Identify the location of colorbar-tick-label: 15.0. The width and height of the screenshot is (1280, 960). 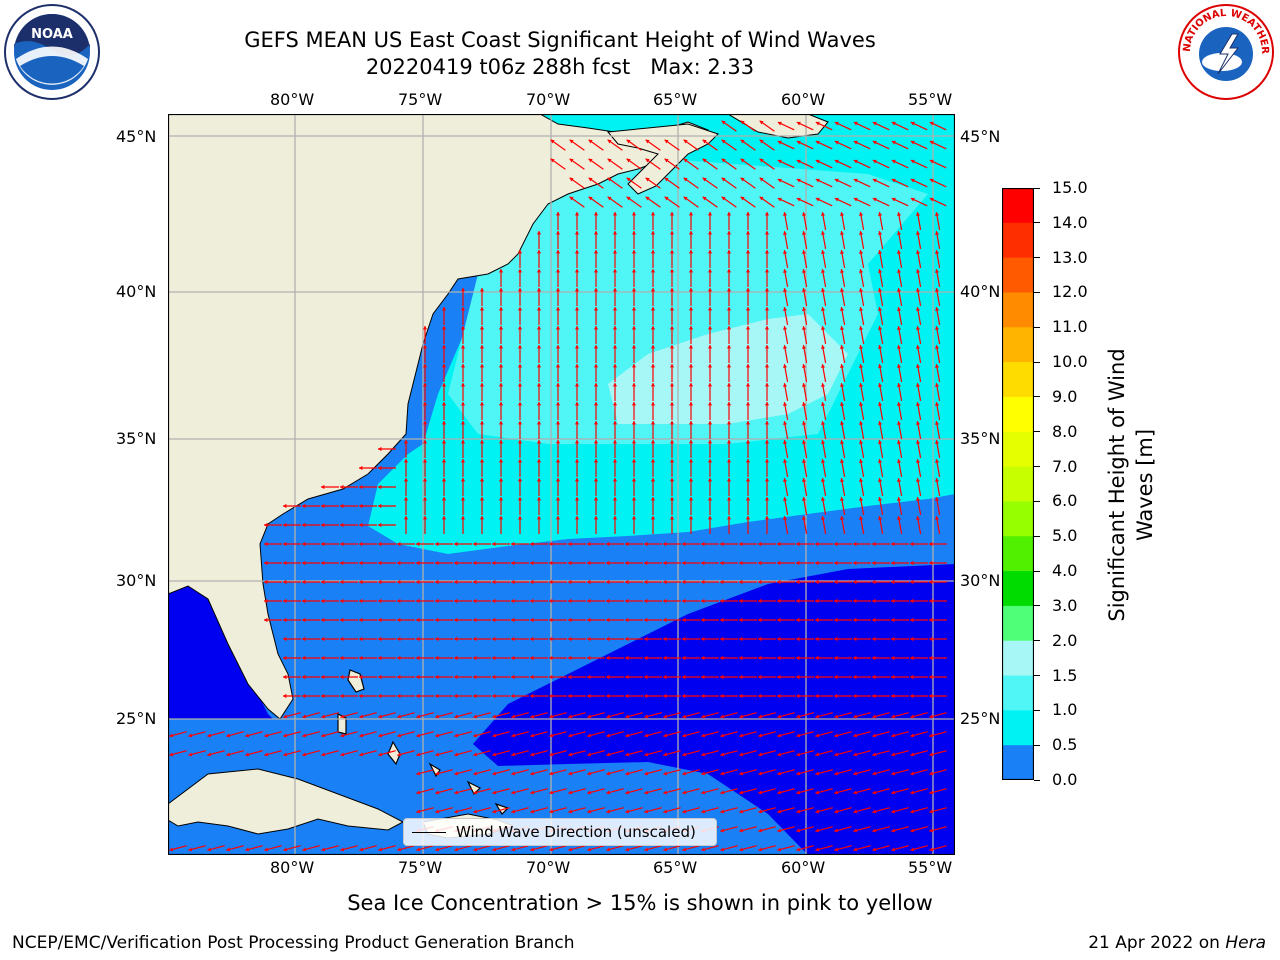
(1070, 187).